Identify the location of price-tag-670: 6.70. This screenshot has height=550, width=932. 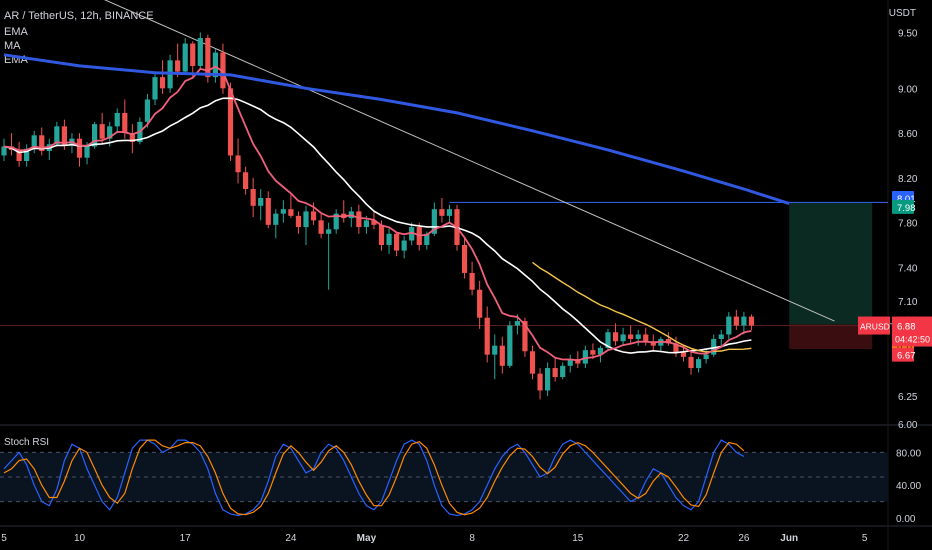
(906, 347).